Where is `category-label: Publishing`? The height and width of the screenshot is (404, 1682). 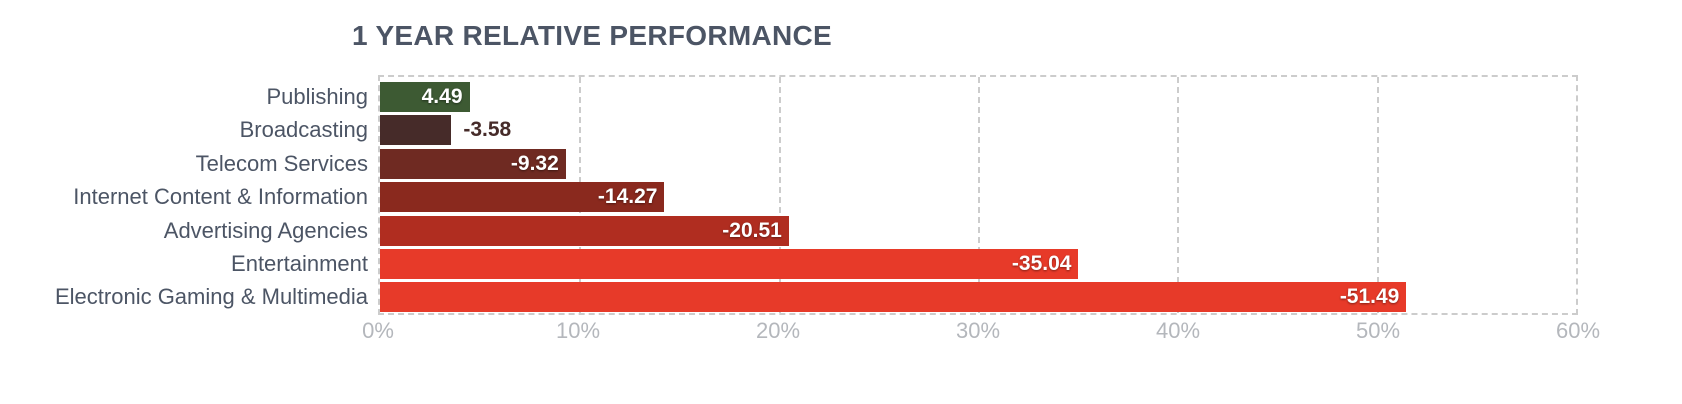
category-label: Publishing is located at coordinates (317, 96).